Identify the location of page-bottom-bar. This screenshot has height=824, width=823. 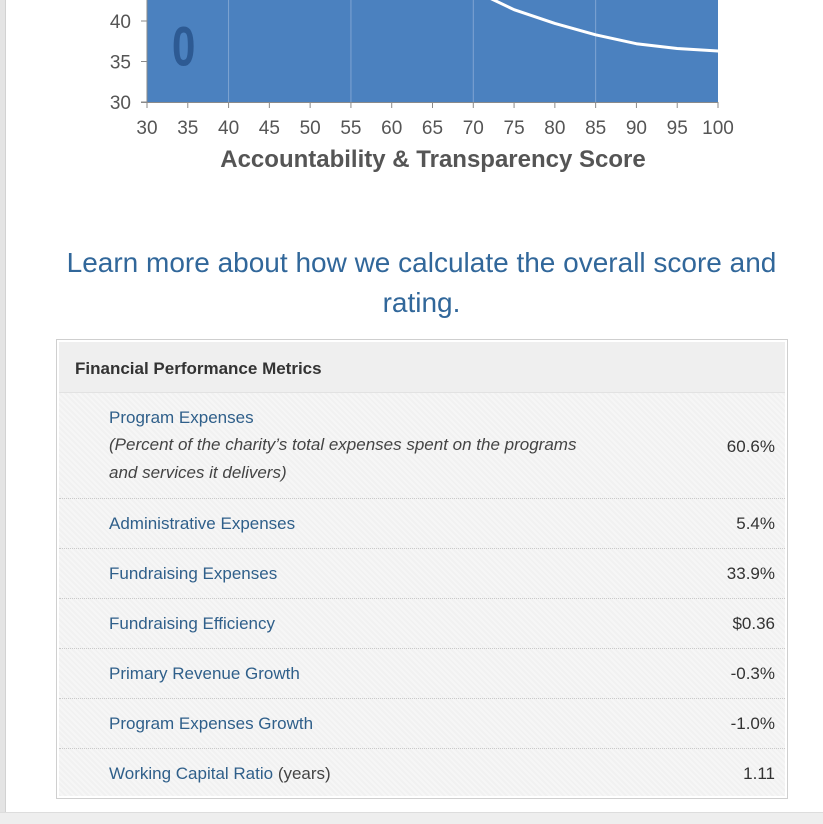
(411, 818).